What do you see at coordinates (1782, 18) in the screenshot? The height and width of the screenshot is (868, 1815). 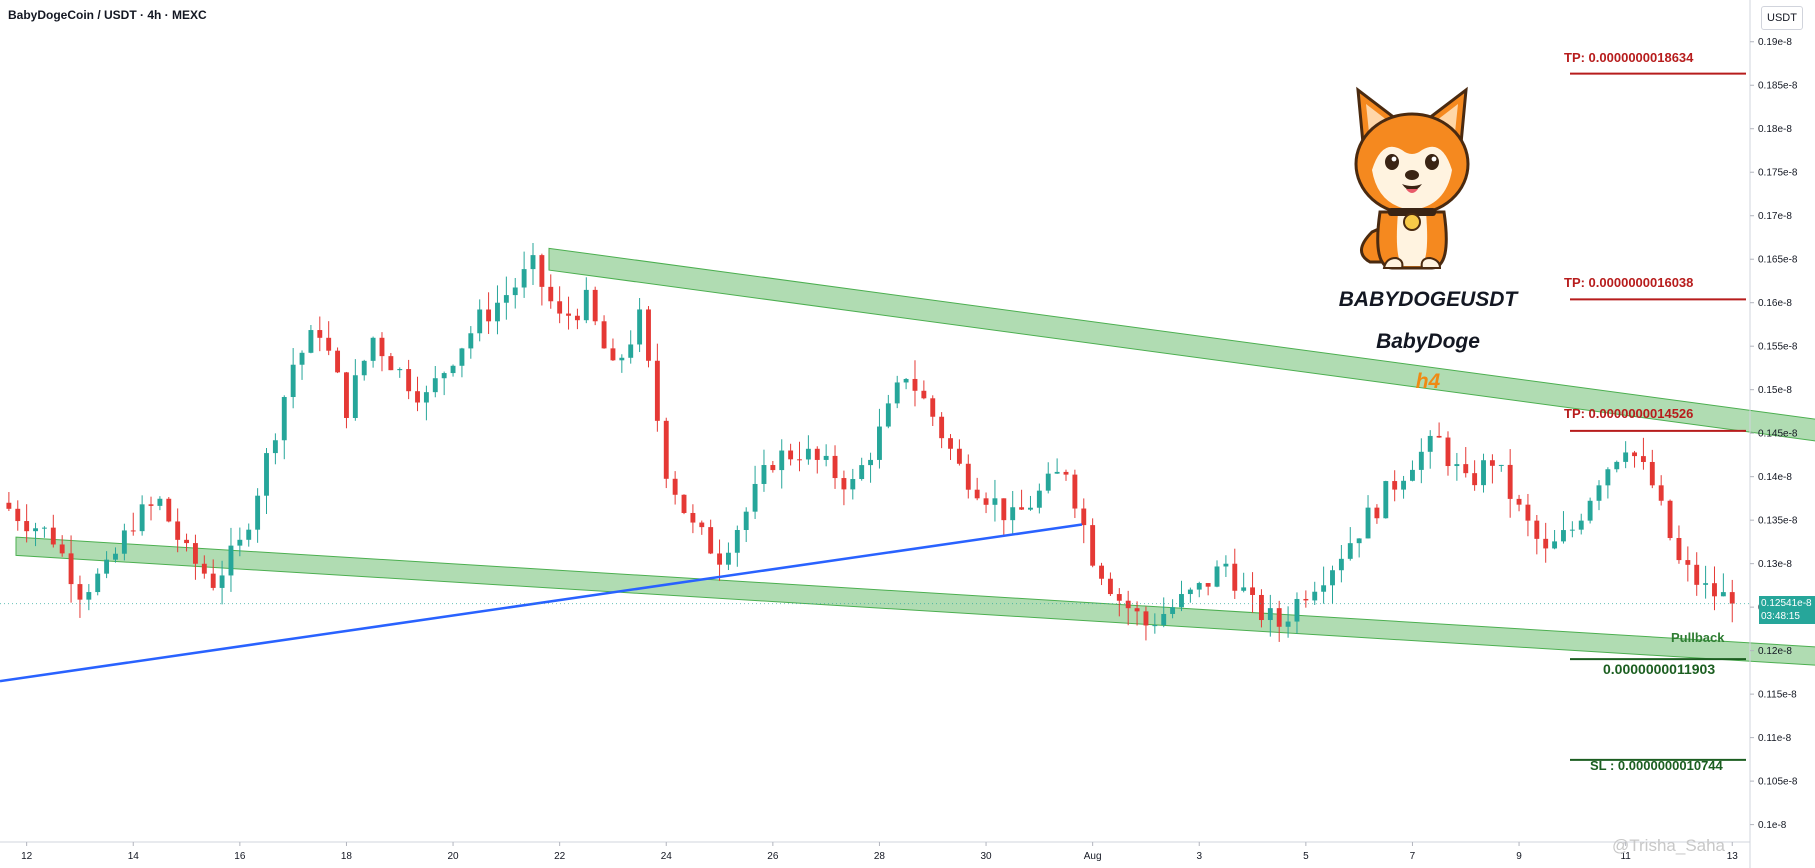 I see `currency-selector: USDT` at bounding box center [1782, 18].